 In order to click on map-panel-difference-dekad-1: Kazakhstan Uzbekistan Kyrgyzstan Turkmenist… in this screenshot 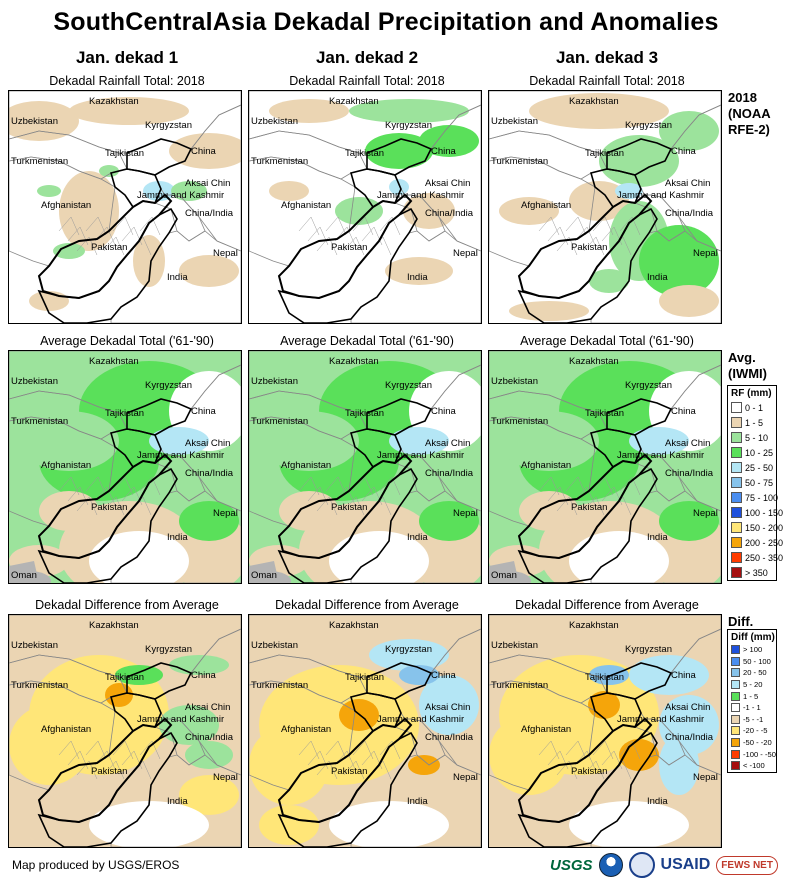, I will do `click(125, 731)`.